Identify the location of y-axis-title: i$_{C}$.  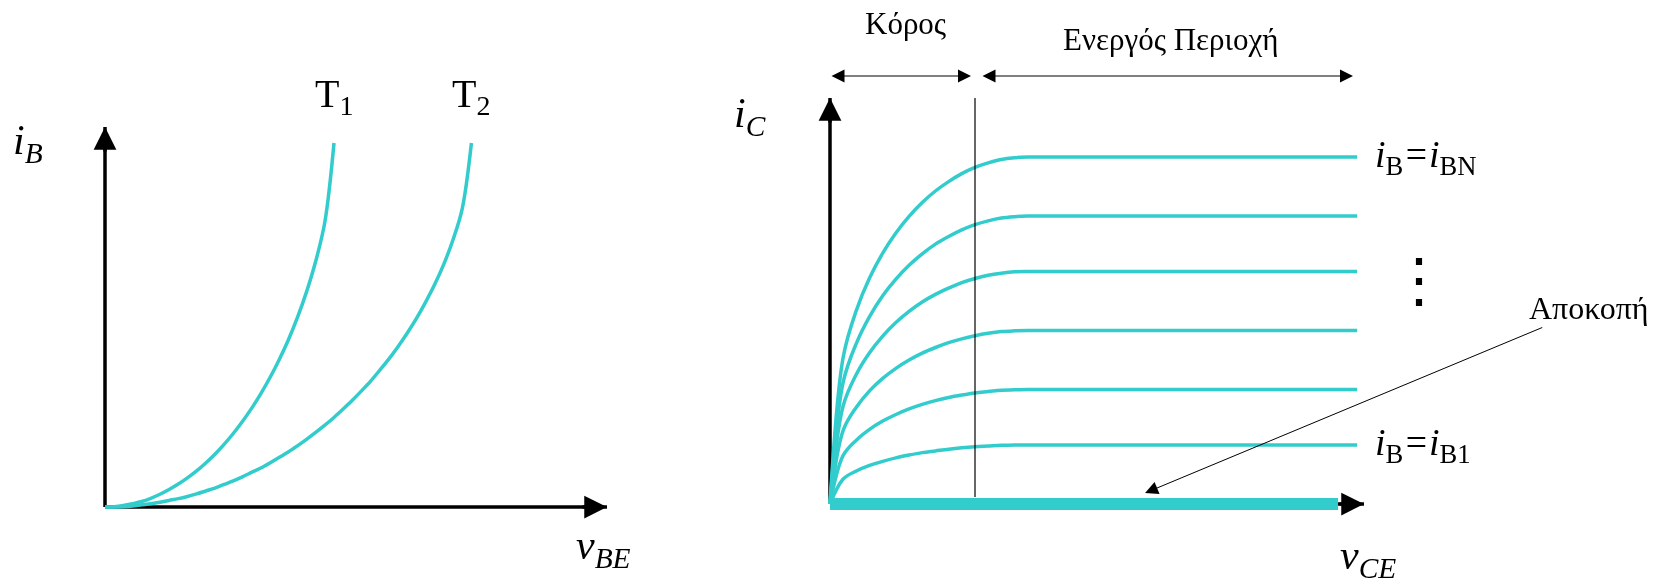
(750, 116).